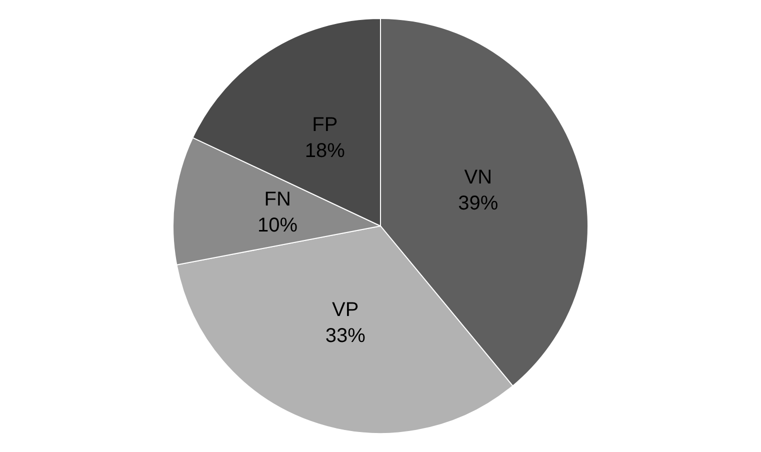  I want to click on slice-label: VN, so click(478, 177).